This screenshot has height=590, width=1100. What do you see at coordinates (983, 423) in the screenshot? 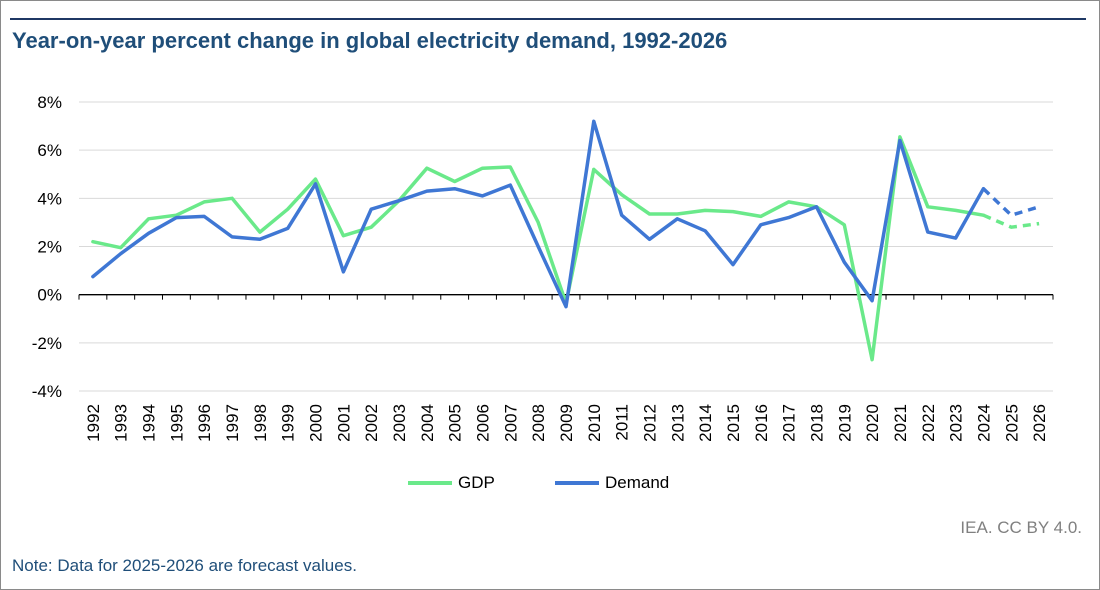
I see `x-tick-label: 2024` at bounding box center [983, 423].